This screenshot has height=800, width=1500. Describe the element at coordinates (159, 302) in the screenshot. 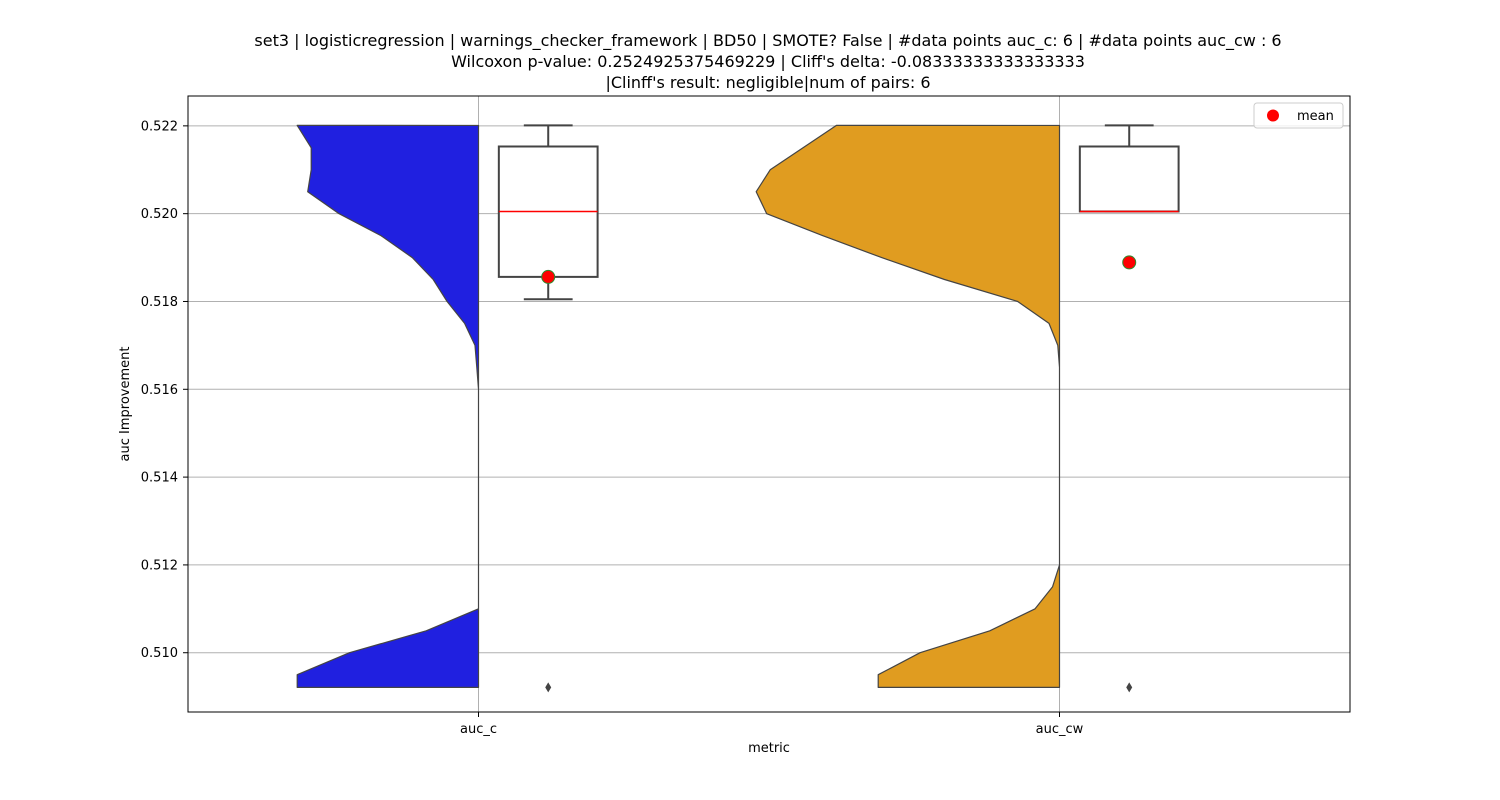

I see `y-tick-label: 0.518` at that location.